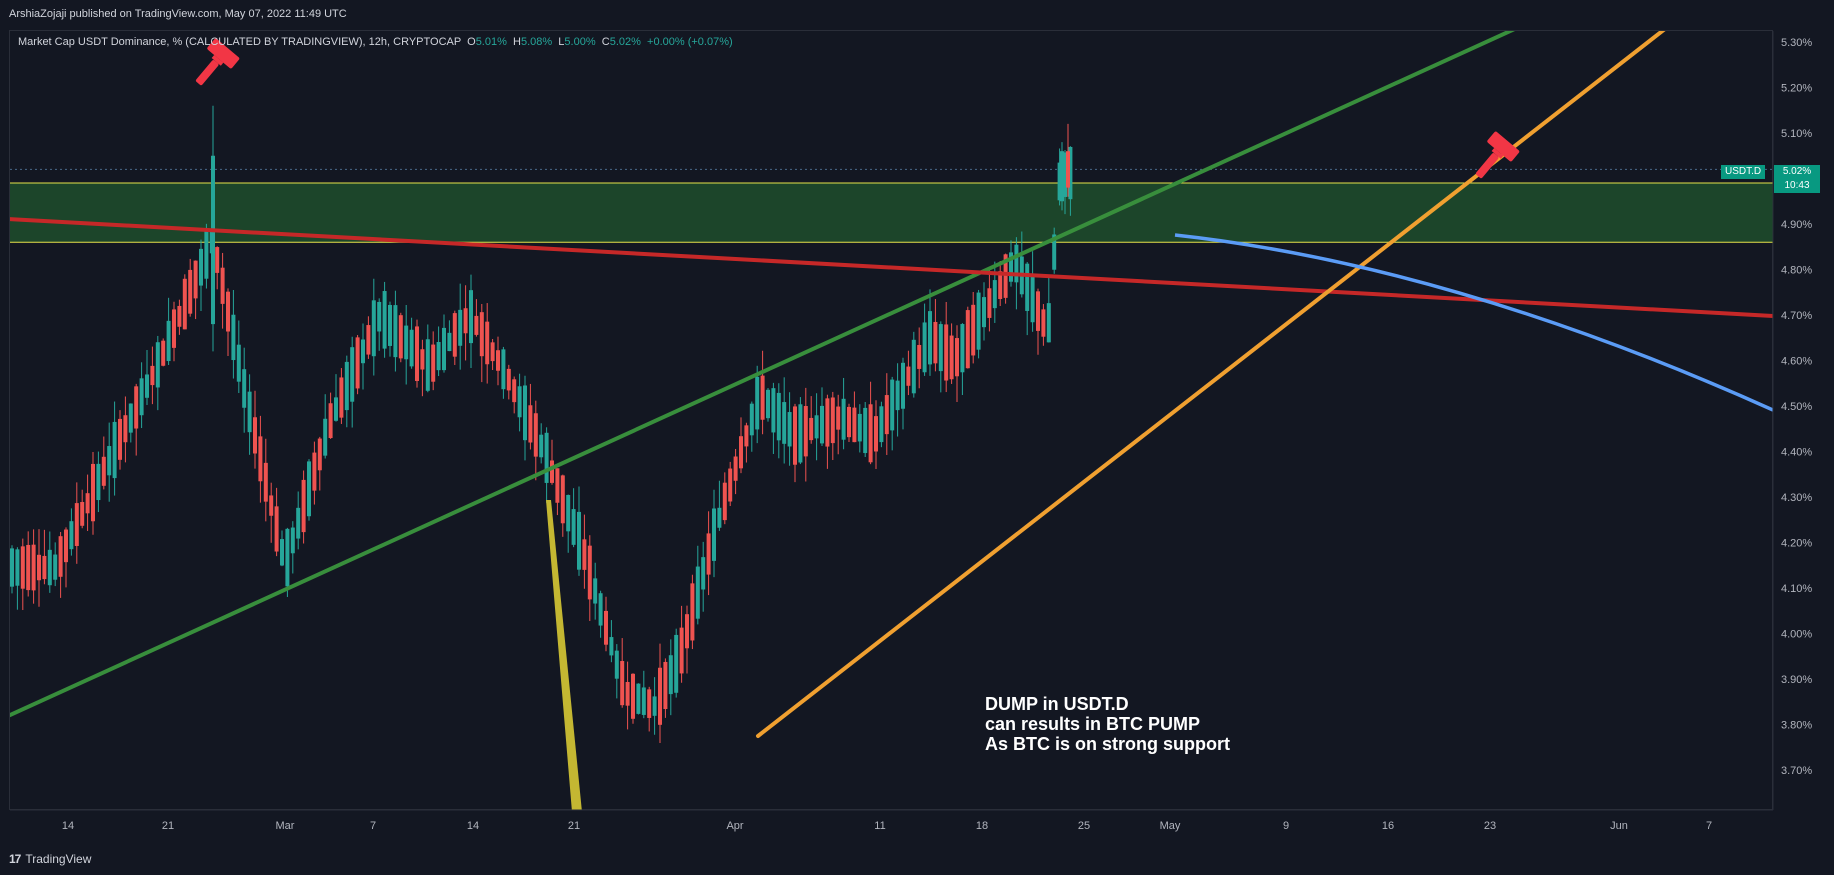  I want to click on legend-c-value: 5.02%, so click(625, 42).